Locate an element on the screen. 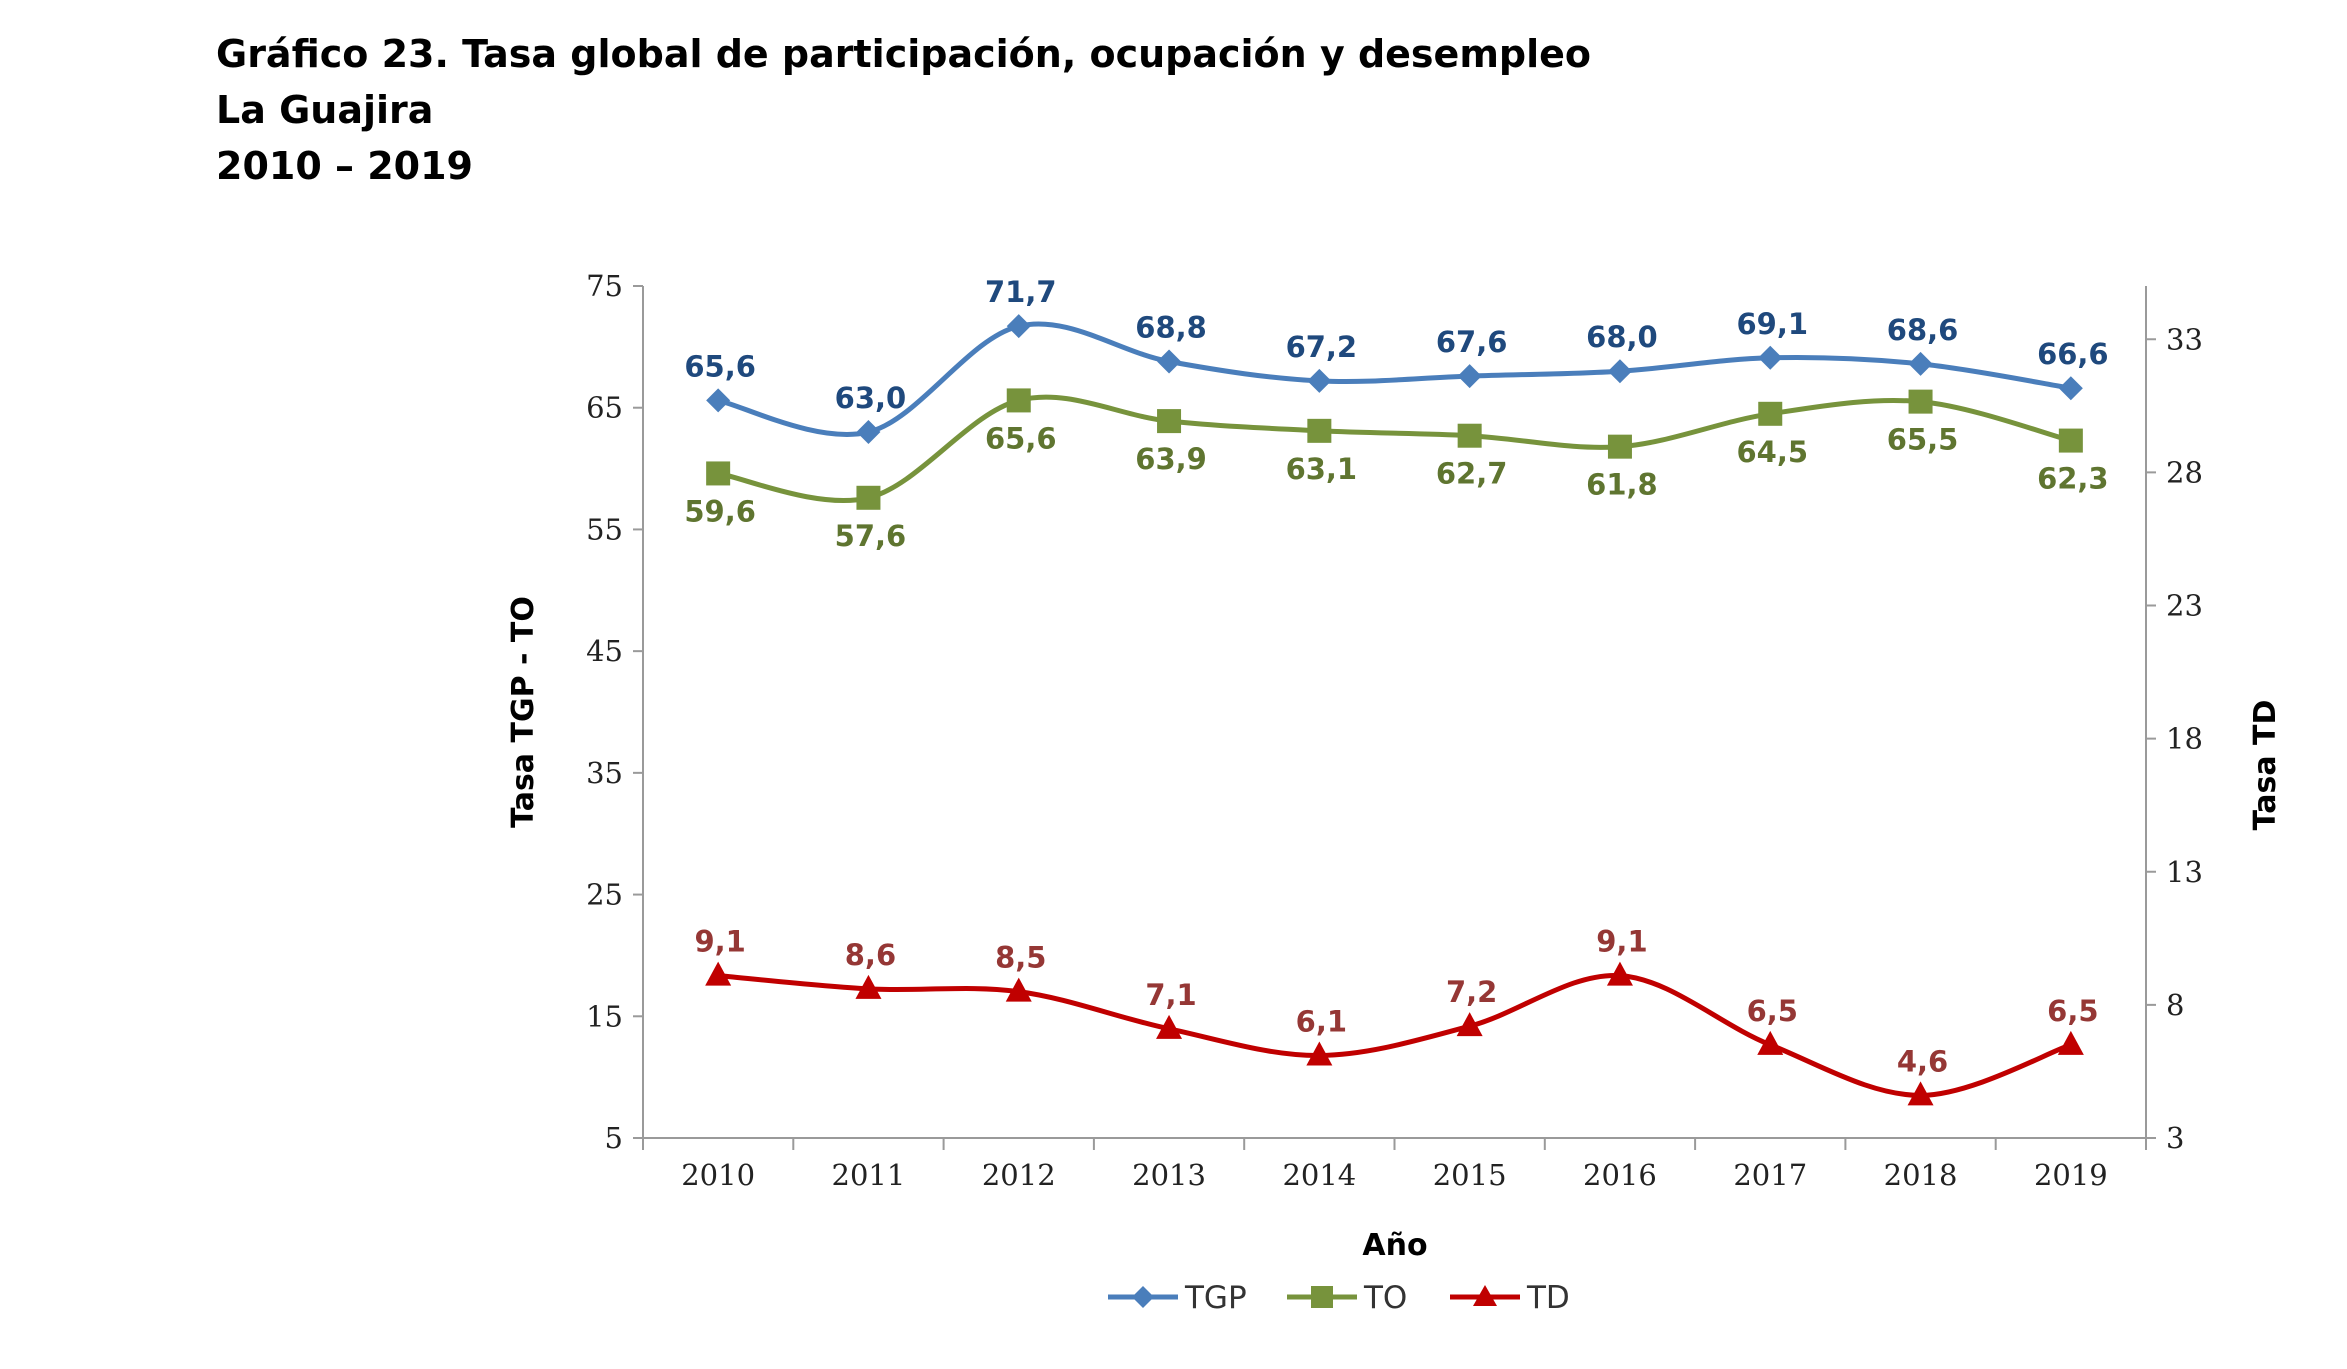 The width and height of the screenshot is (2347, 1369). legend-item-tgp: TGP is located at coordinates (1177, 1298).